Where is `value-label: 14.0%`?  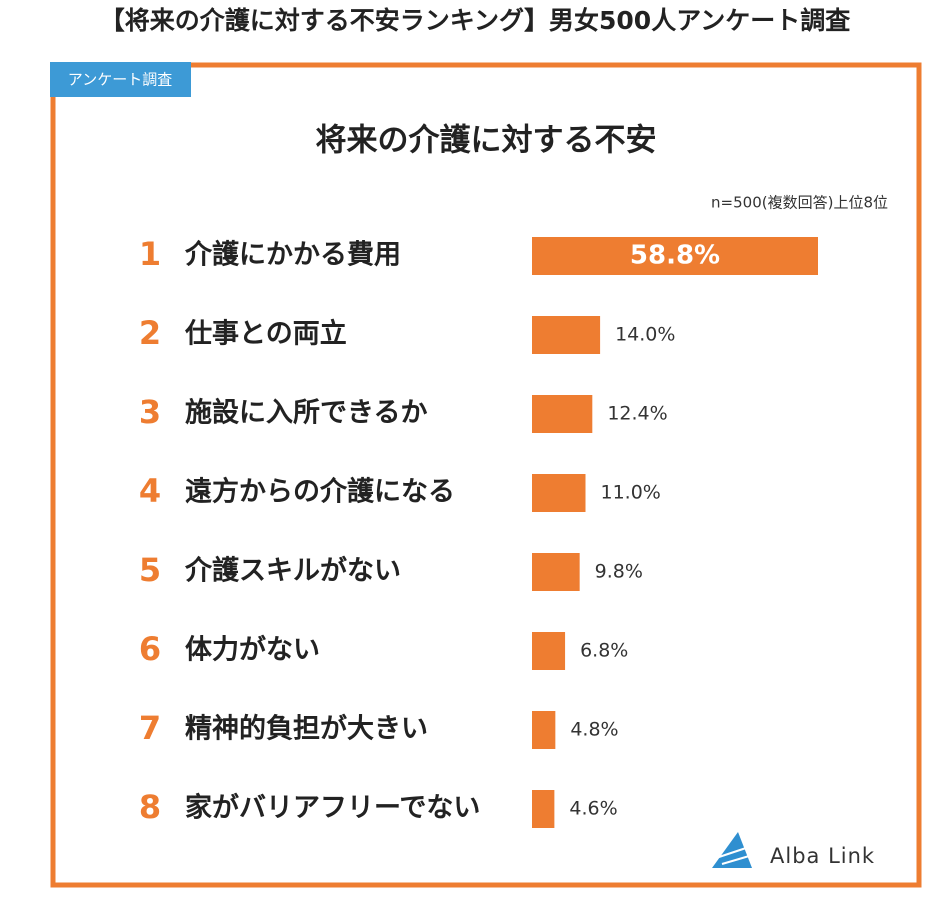
value-label: 14.0% is located at coordinates (645, 335).